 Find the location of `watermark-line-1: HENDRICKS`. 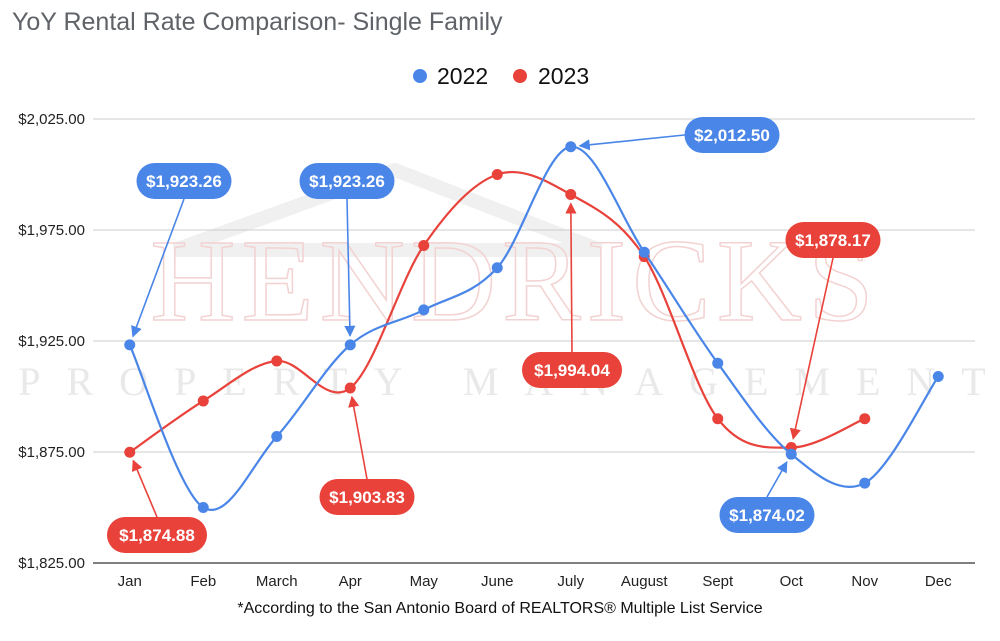

watermark-line-1: HENDRICKS is located at coordinates (514, 280).